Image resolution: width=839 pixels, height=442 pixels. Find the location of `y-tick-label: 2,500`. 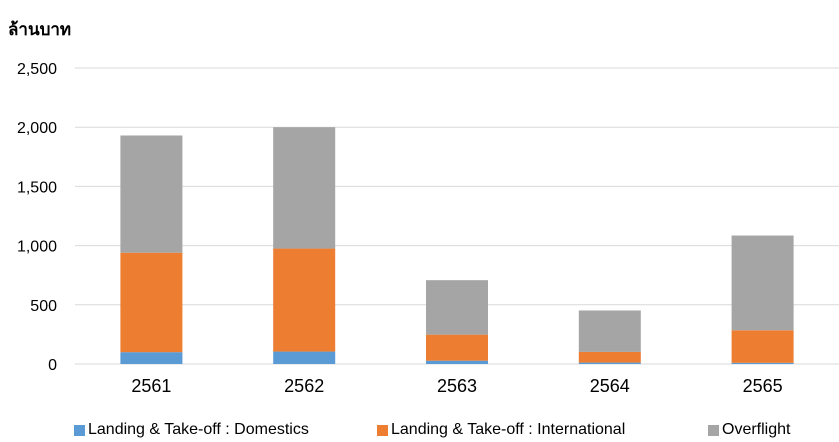

y-tick-label: 2,500 is located at coordinates (37, 69).